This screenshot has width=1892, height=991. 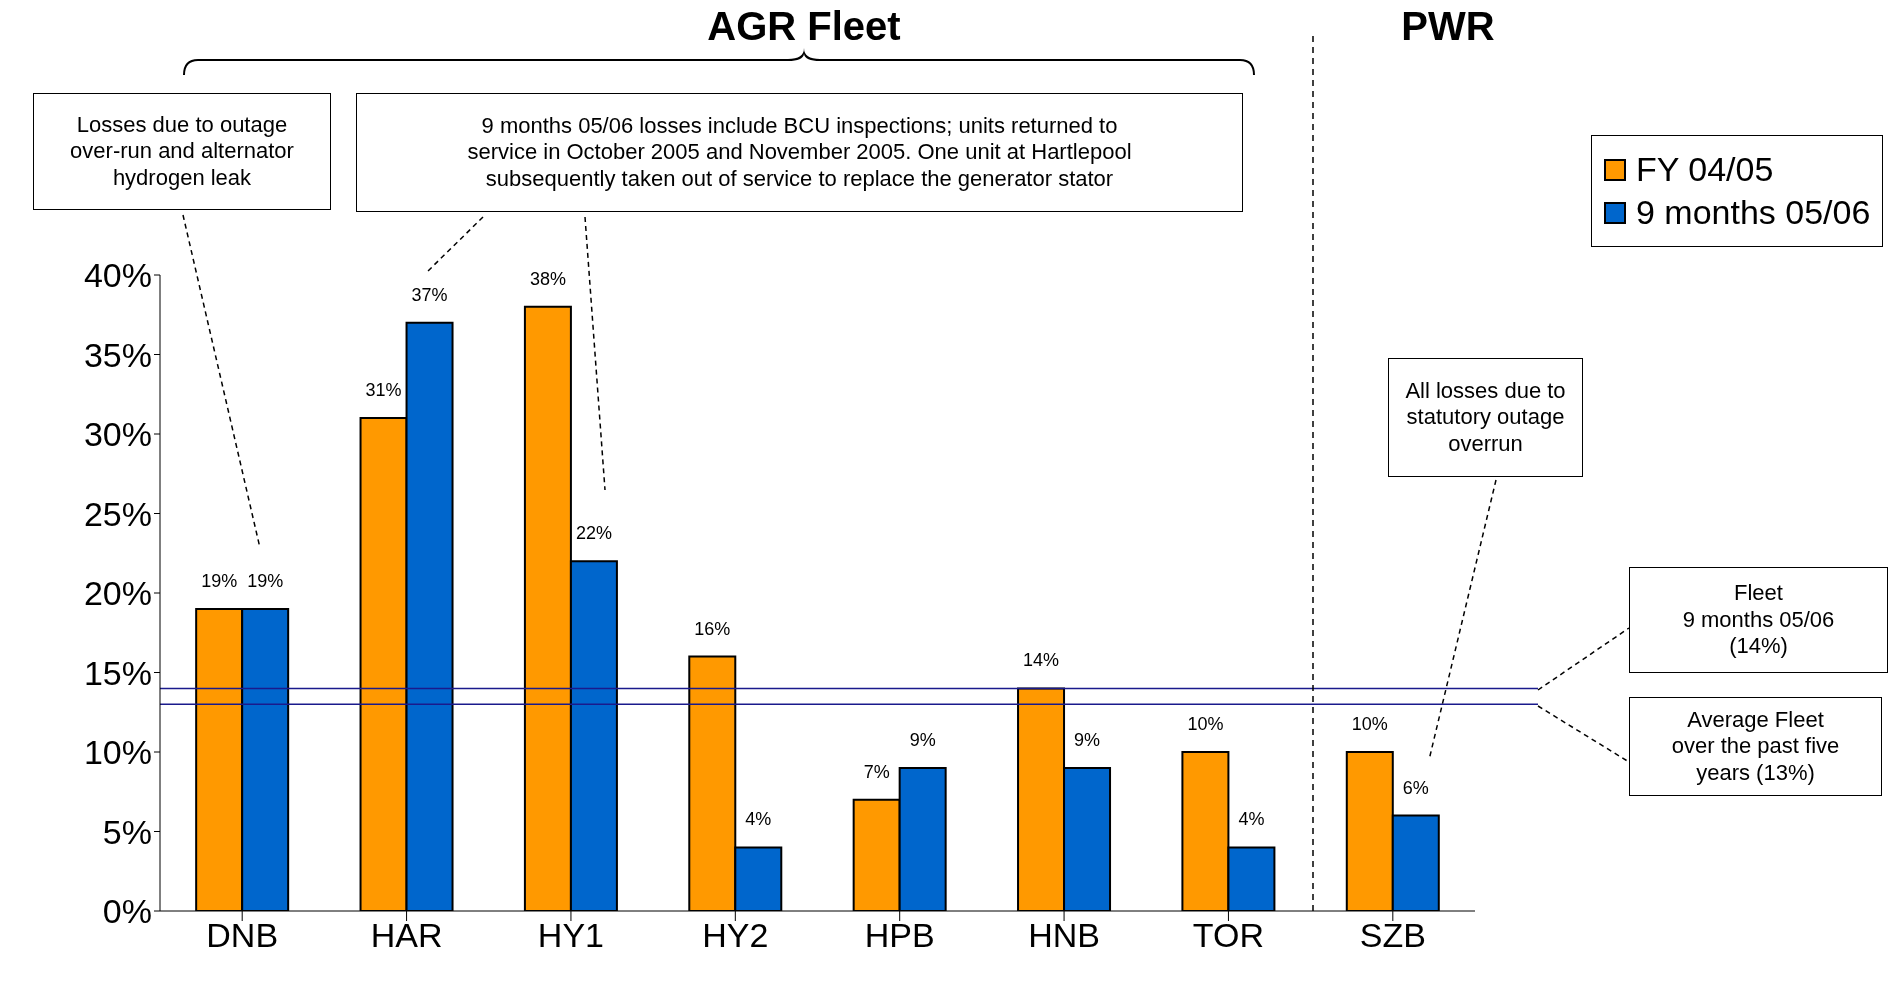 What do you see at coordinates (1041, 660) in the screenshot?
I see `data-label: 14%` at bounding box center [1041, 660].